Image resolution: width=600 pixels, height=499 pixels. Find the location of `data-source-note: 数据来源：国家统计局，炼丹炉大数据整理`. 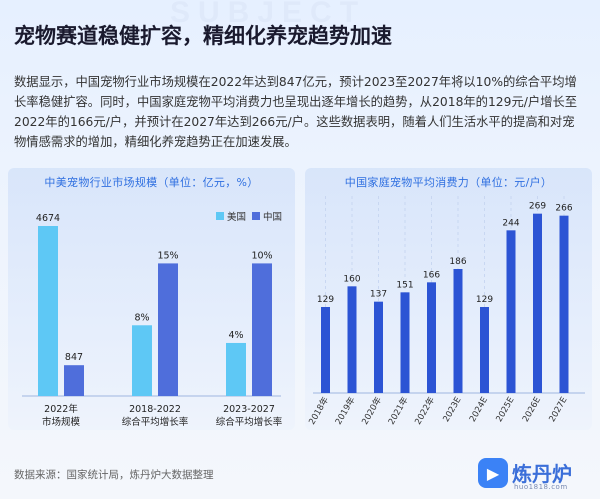

data-source-note: 数据来源：国家统计局，炼丹炉大数据整理 is located at coordinates (114, 475).